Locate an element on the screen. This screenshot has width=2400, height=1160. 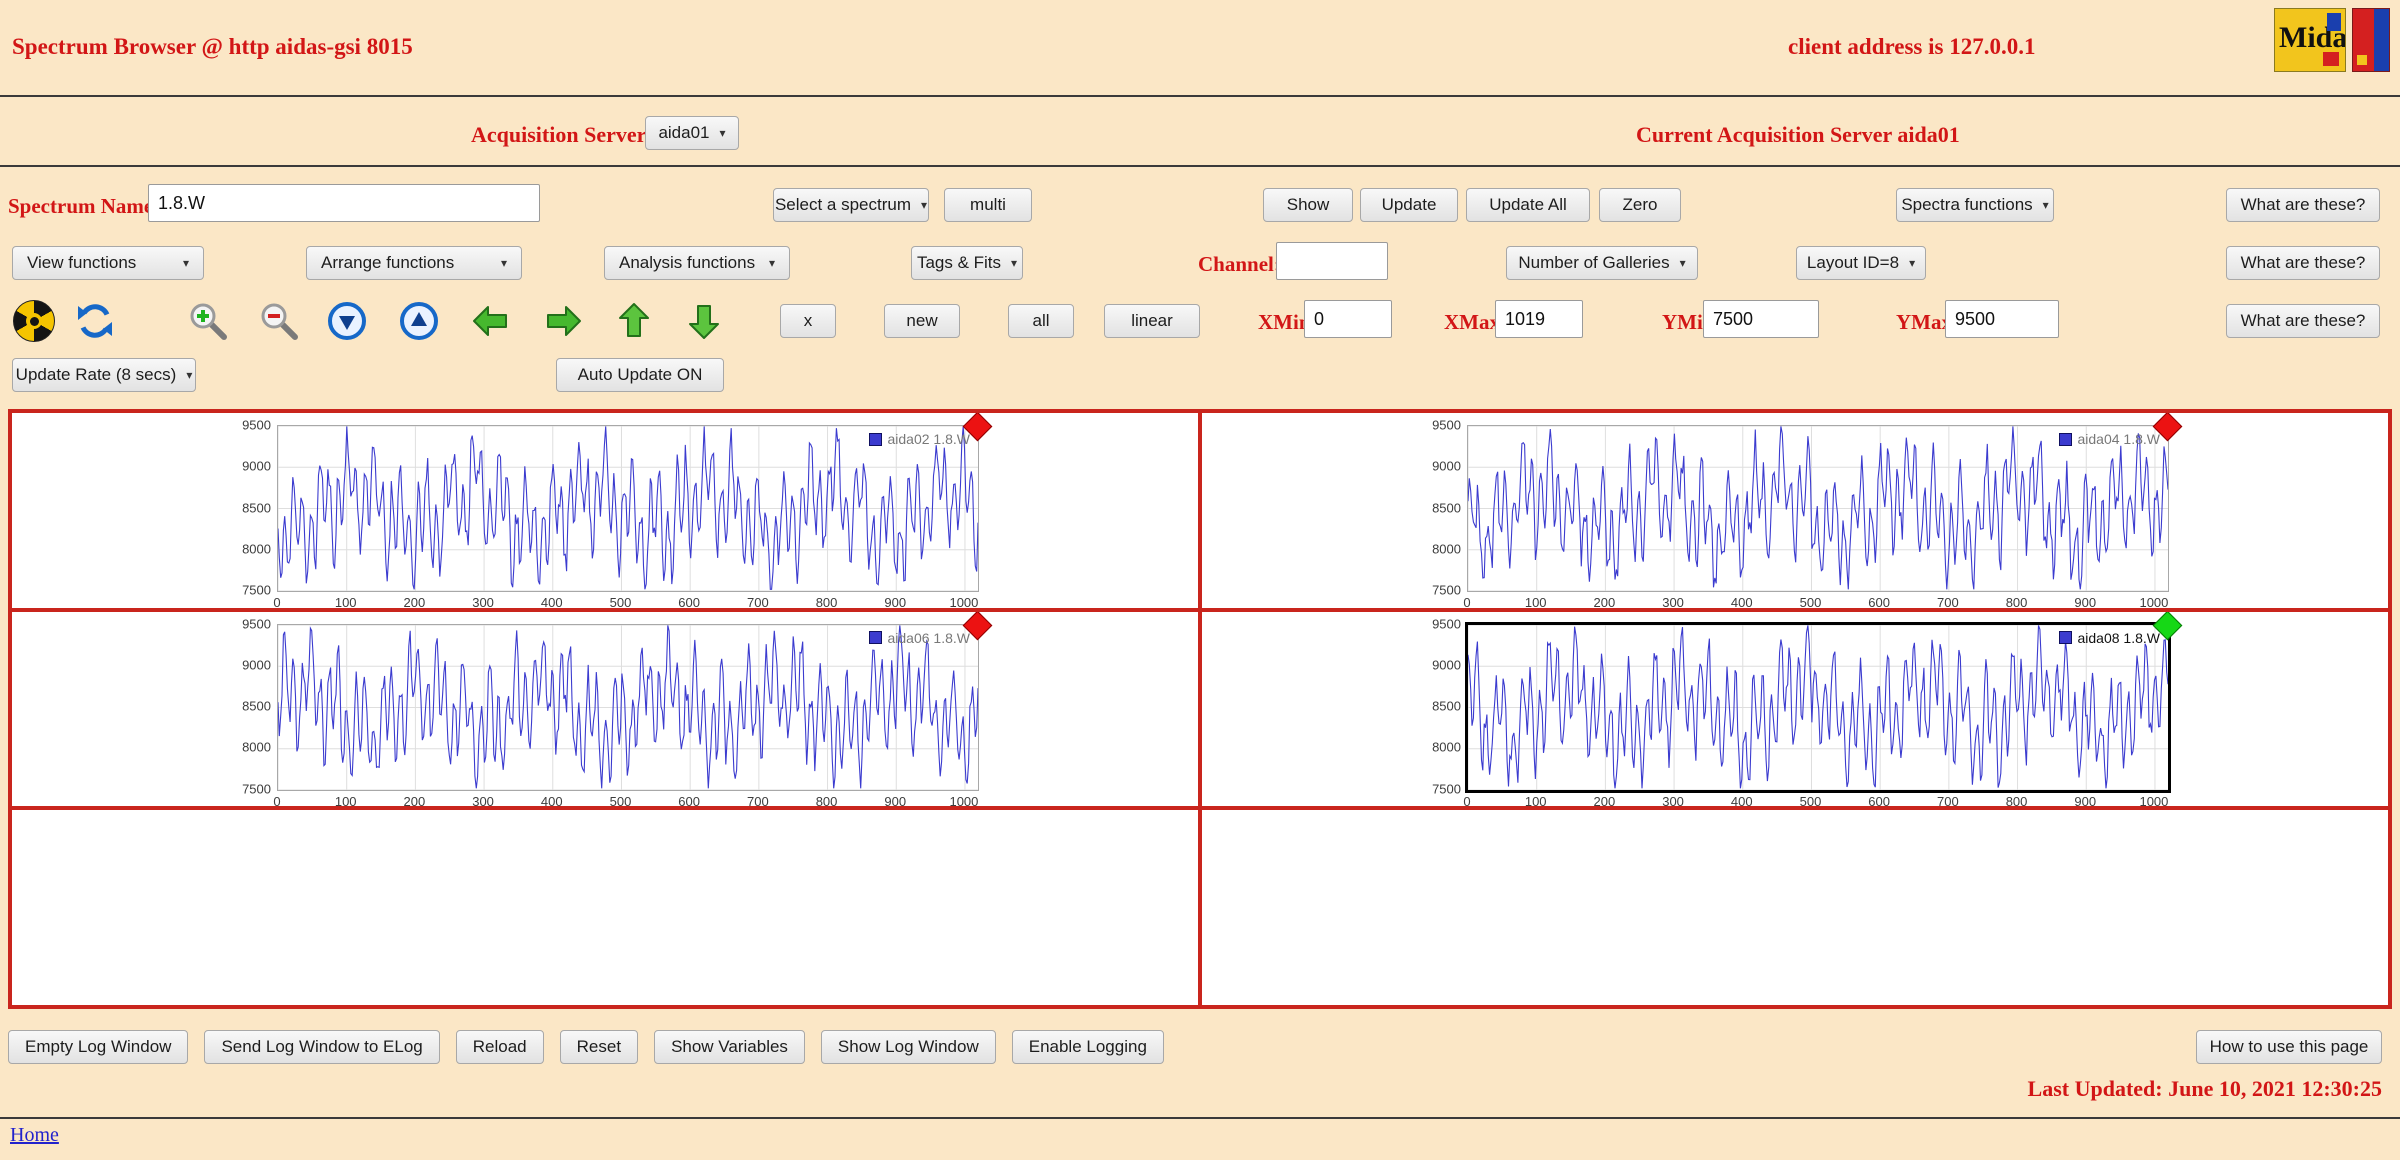
fair-logo is located at coordinates (2371, 40).